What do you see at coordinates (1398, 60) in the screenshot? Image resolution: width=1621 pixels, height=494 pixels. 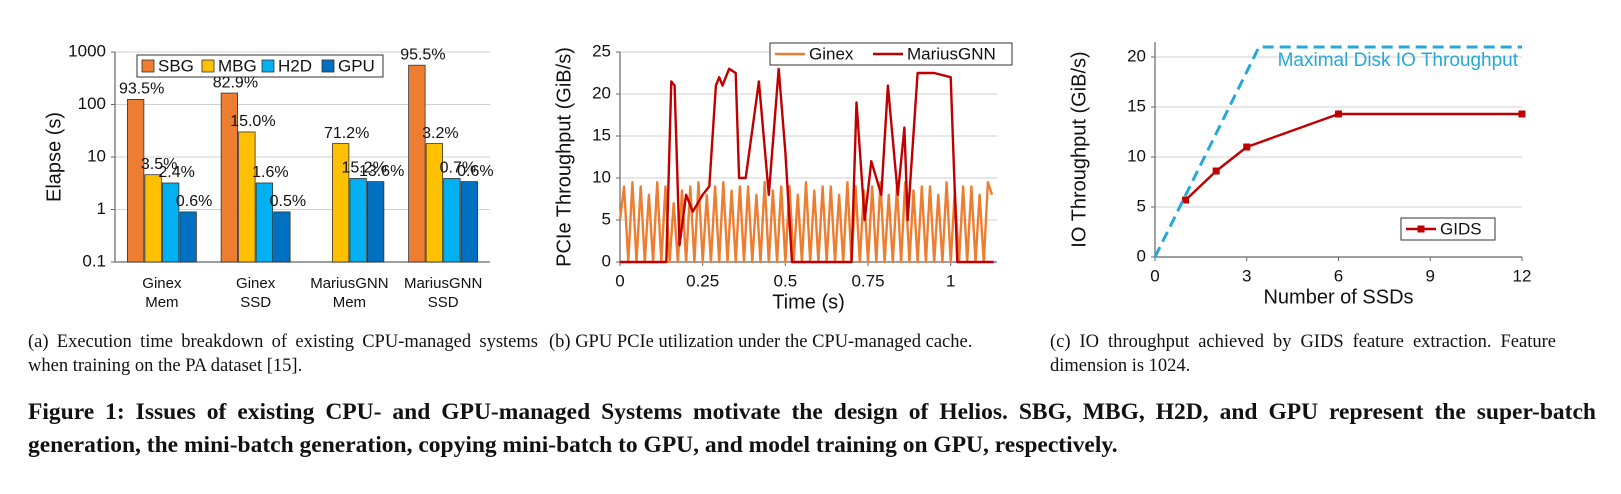 I see `line-label: Maximal Disk IO Throughput` at bounding box center [1398, 60].